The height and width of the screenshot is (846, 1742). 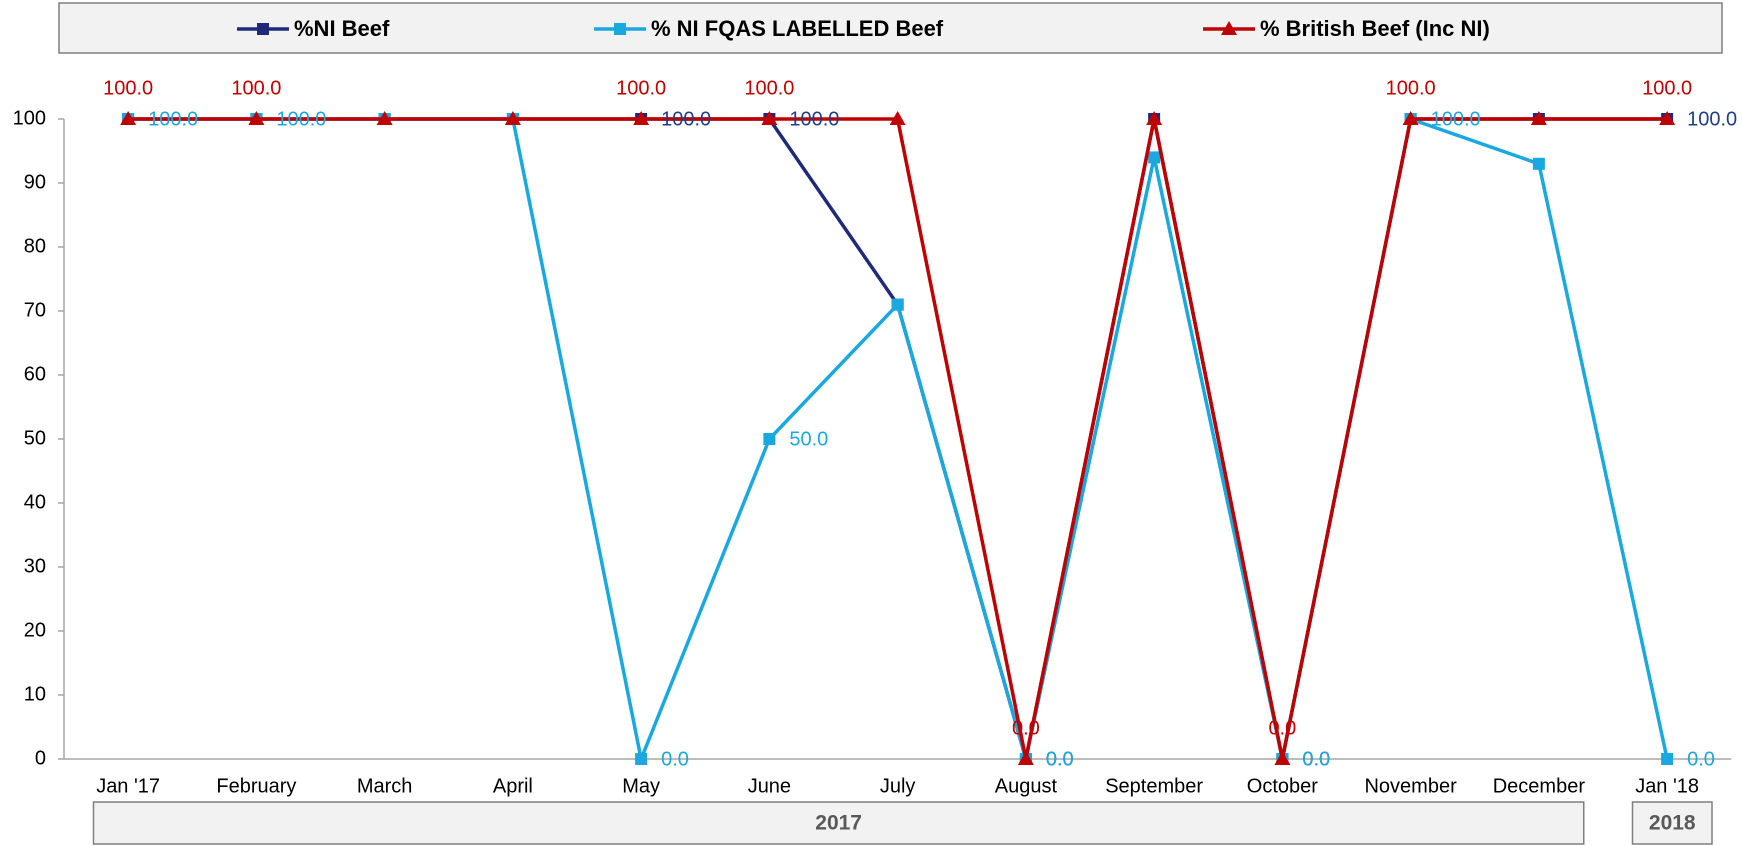 I want to click on x-tick-label: August, so click(x=1026, y=786).